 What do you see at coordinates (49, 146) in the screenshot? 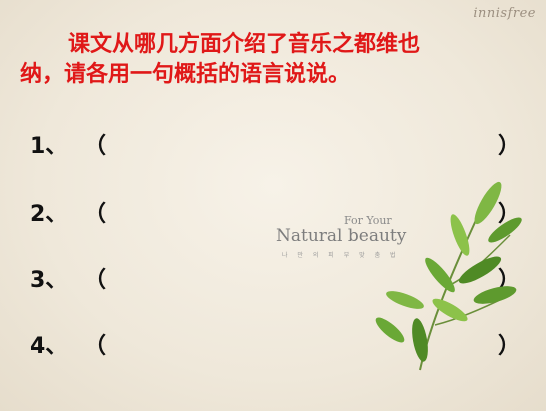
I see `answer-number: 1、` at bounding box center [49, 146].